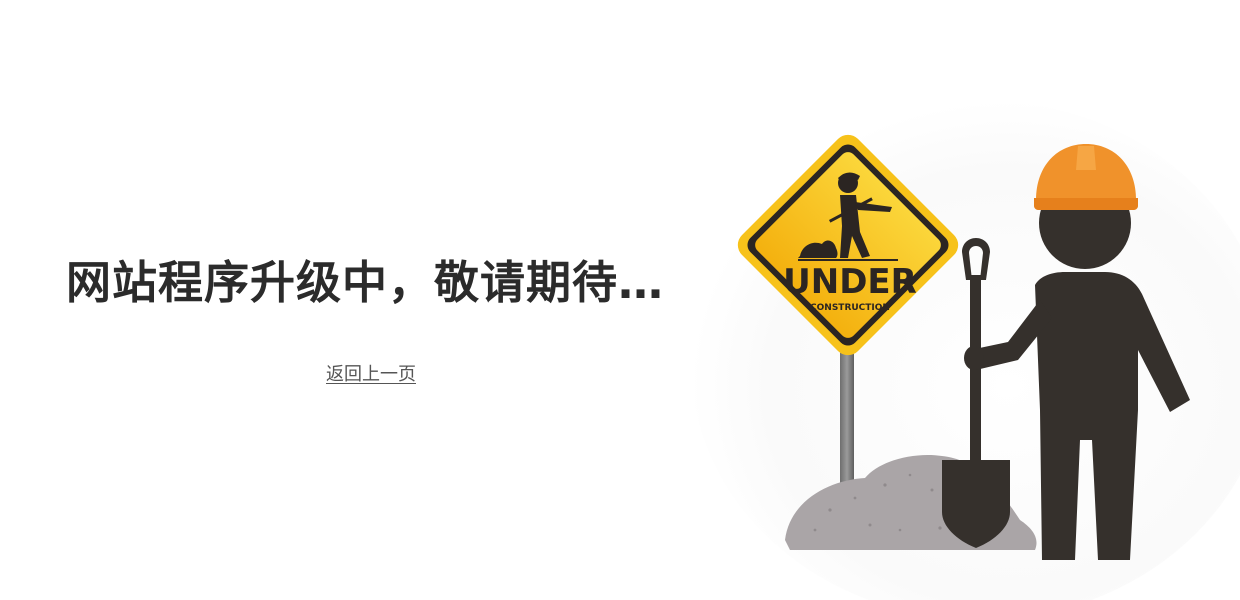  I want to click on hard-hat-icon, so click(1086, 177).